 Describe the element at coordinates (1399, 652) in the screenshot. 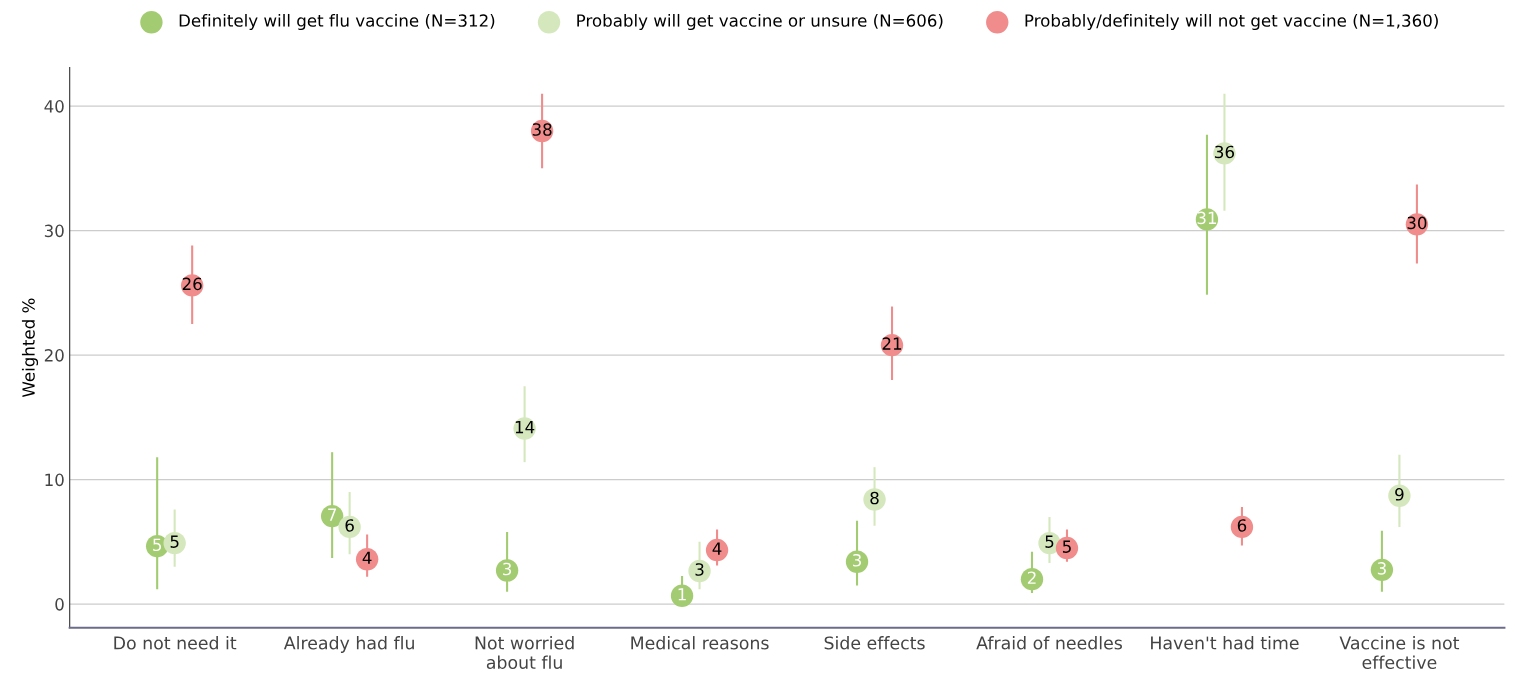

I see `x-tick-label: Vaccine is not effective` at that location.